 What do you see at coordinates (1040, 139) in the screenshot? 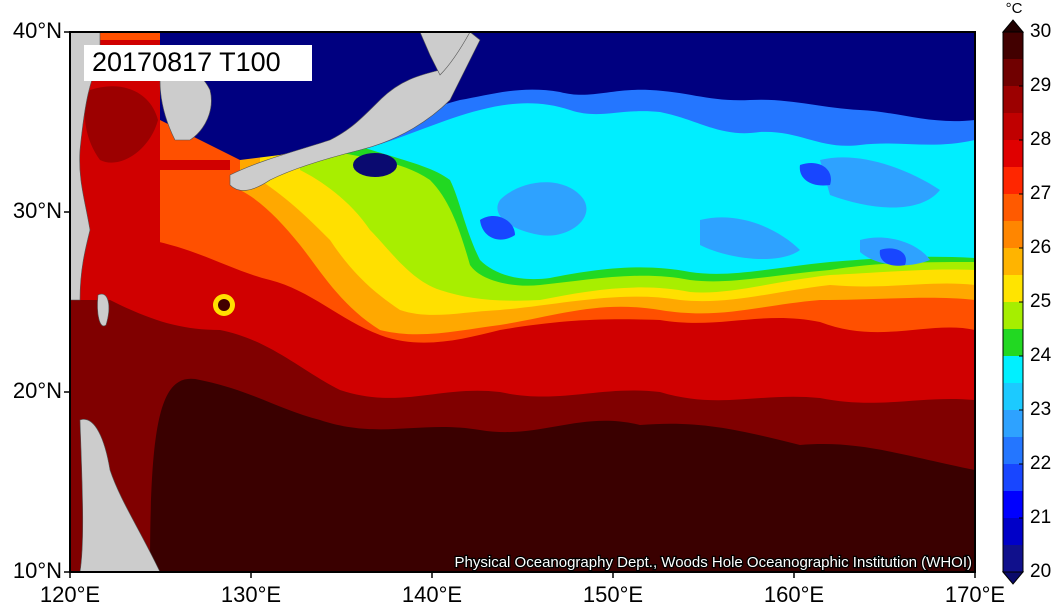
I see `colorbar-label: 28` at bounding box center [1040, 139].